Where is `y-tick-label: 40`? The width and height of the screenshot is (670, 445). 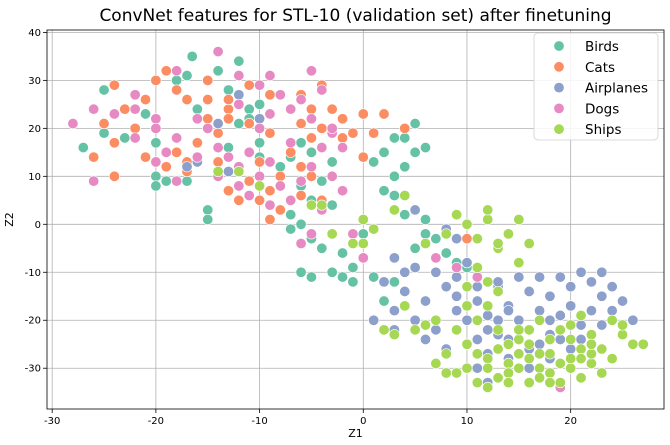
y-tick-label: 40 is located at coordinates (34, 33).